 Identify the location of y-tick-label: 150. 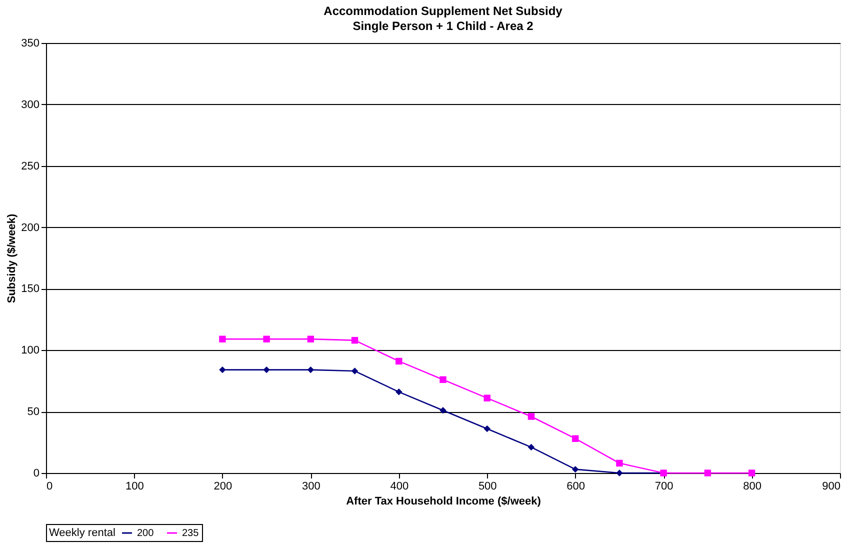
(30, 289).